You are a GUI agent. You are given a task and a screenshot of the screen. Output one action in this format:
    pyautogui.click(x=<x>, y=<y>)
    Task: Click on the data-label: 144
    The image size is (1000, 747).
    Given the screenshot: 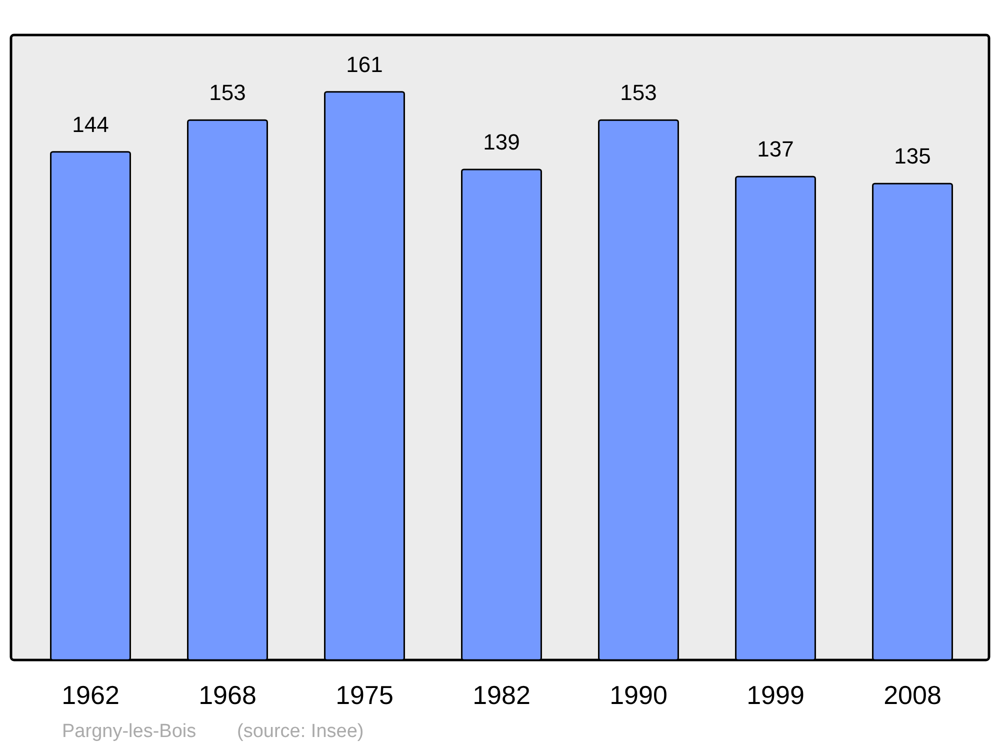 What is the action you would take?
    pyautogui.click(x=90, y=124)
    